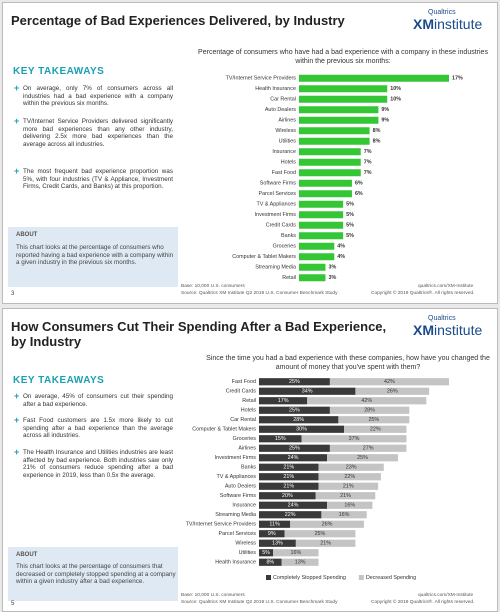  I want to click on value-label: 15%, so click(280, 439).